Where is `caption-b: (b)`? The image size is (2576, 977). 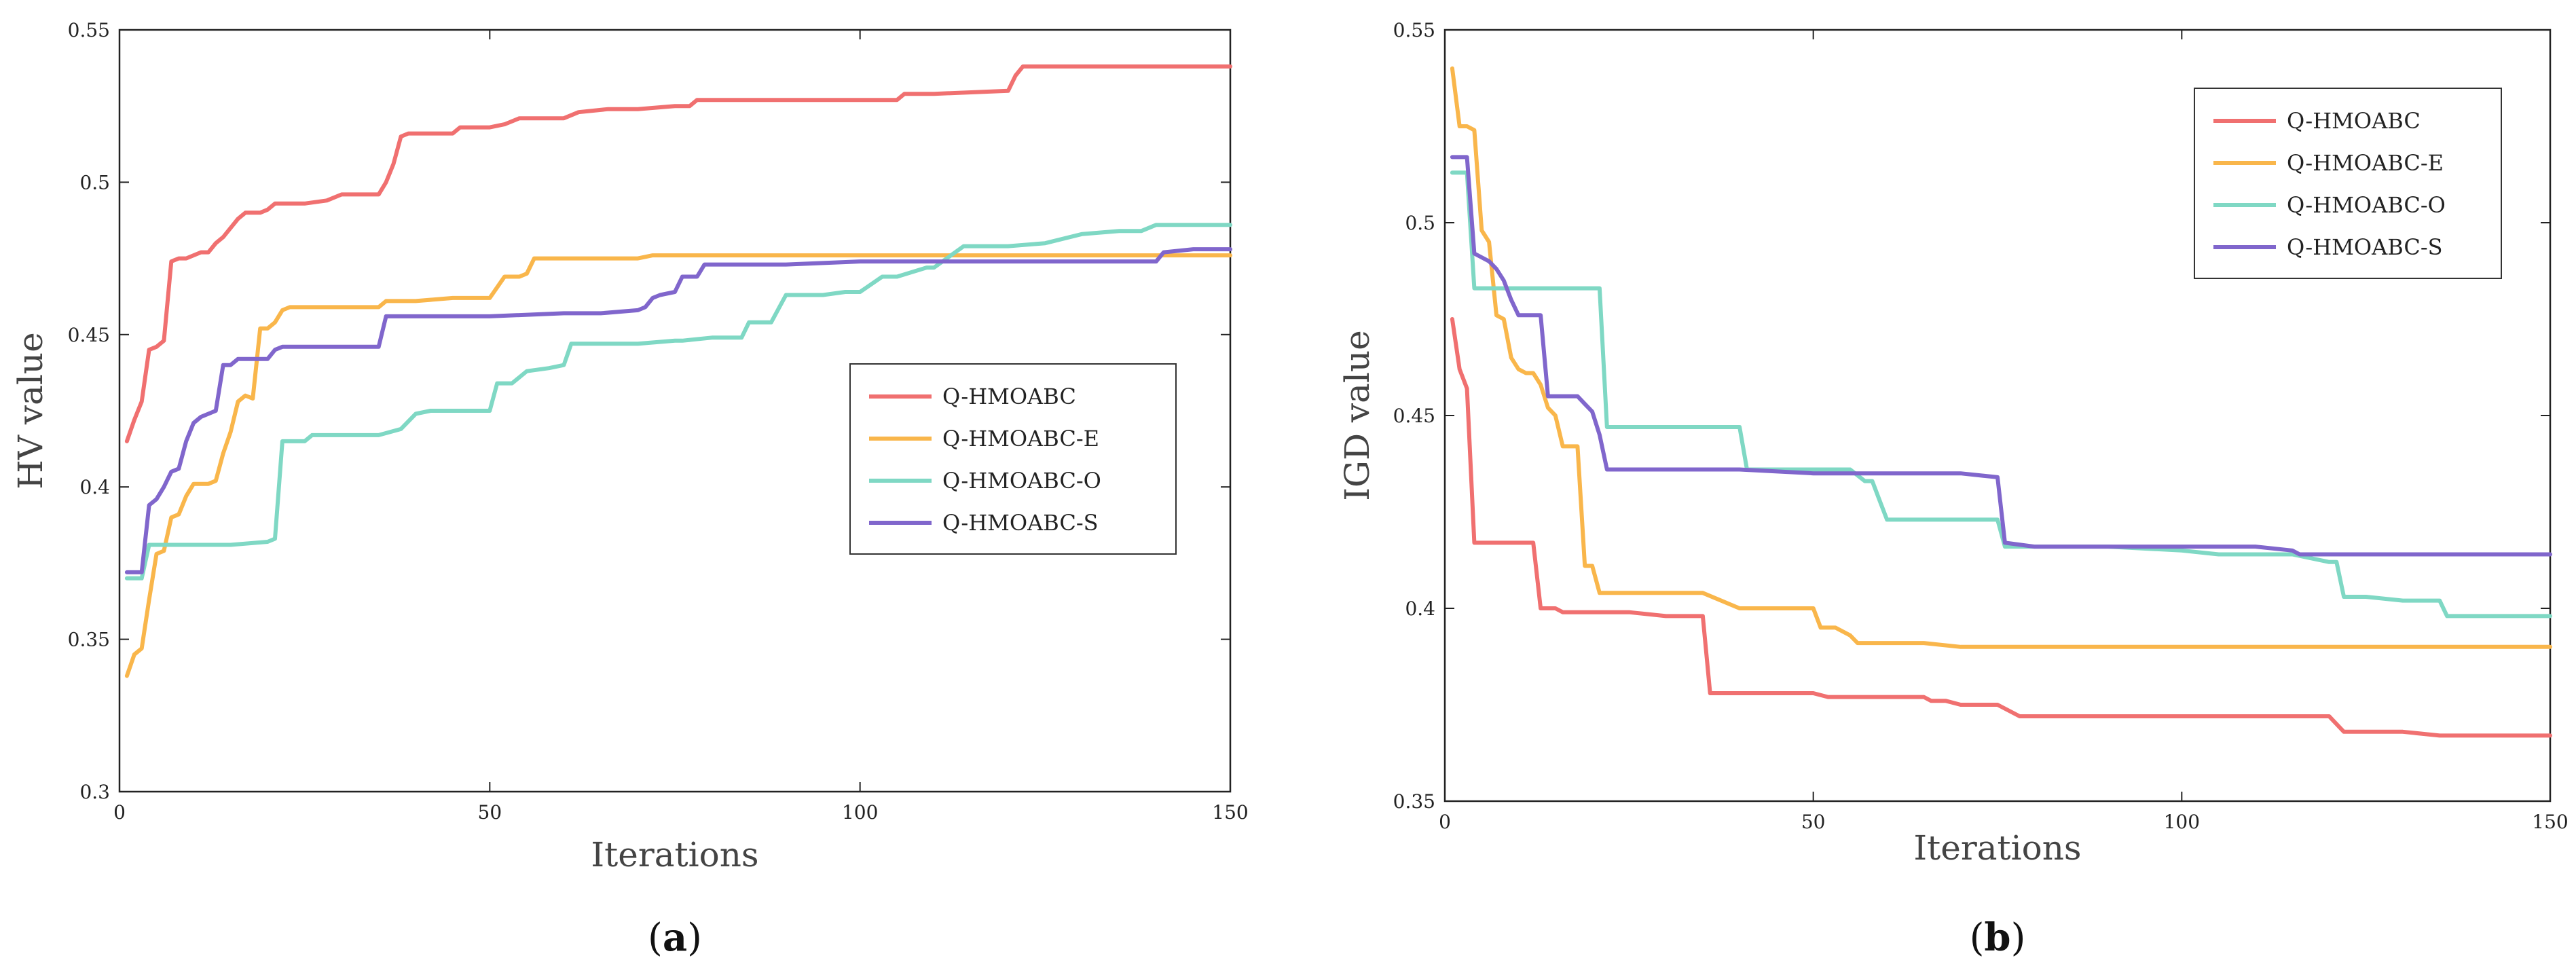
caption-b: (b) is located at coordinates (1998, 937).